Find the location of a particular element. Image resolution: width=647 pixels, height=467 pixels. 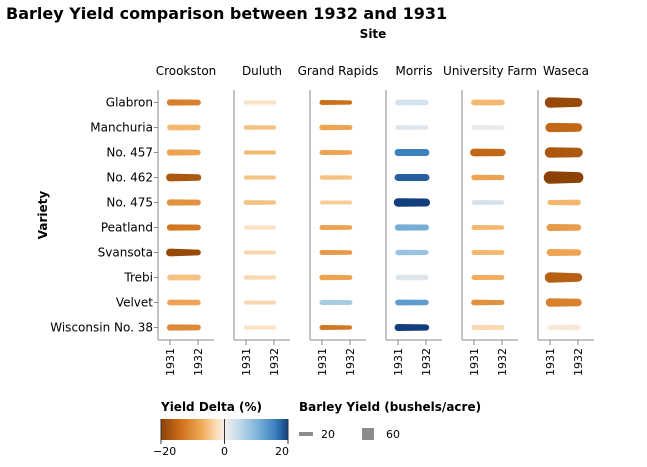

site-label: Waseca is located at coordinates (566, 71).